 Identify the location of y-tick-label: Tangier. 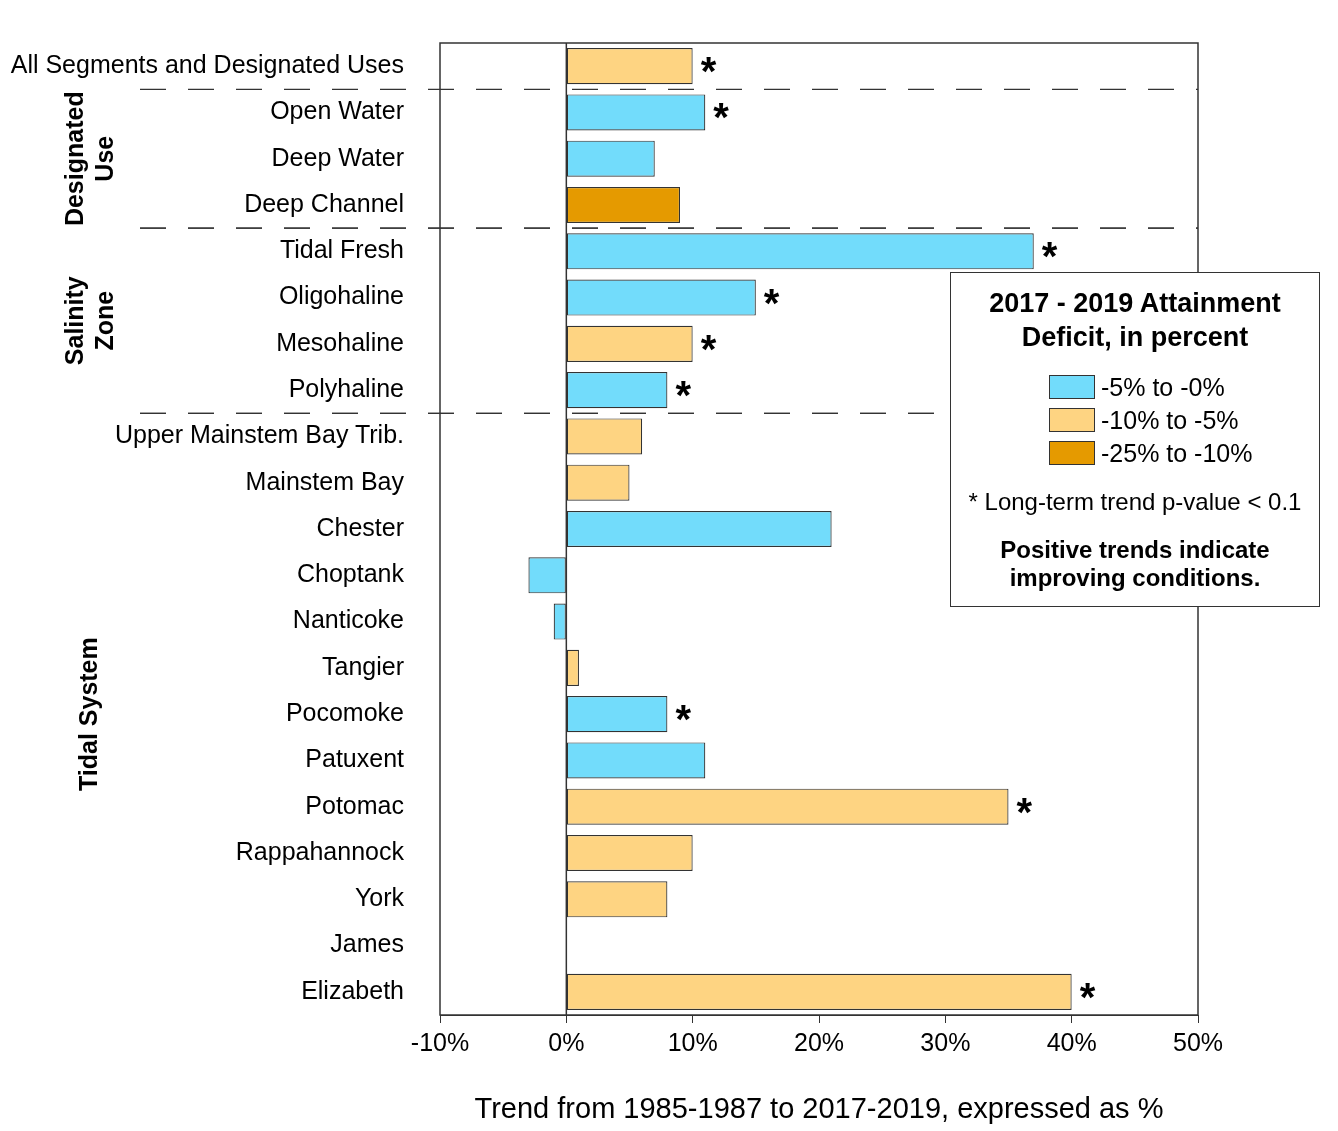
(363, 665).